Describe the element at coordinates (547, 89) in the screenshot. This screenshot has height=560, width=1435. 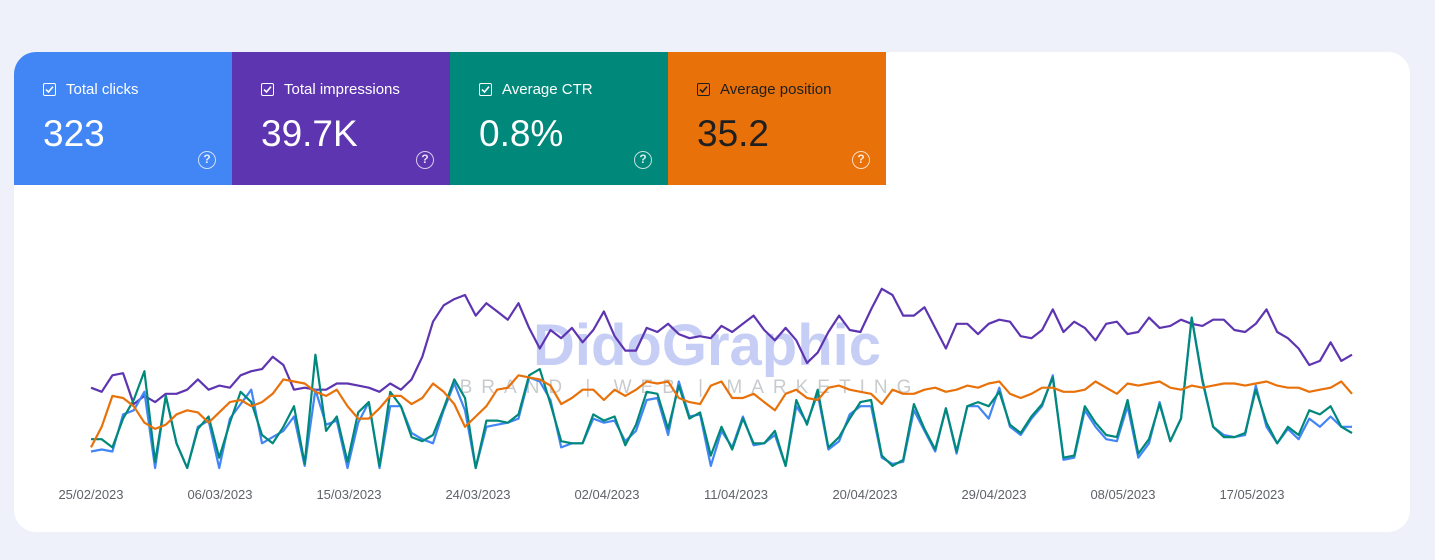
I see `metric-label: Average CTR` at that location.